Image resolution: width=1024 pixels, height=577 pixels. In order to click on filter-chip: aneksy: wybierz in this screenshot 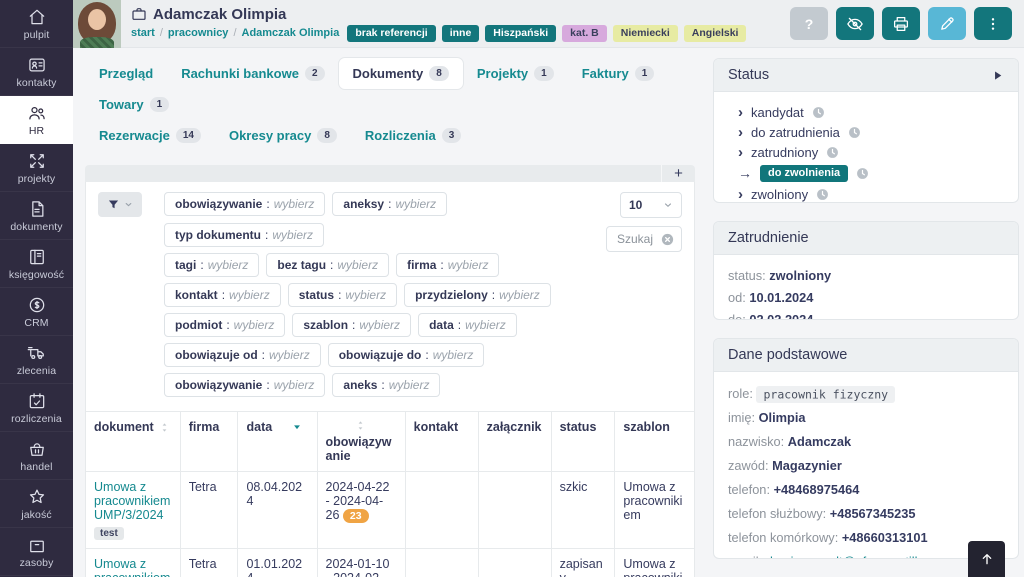, I will do `click(390, 204)`.